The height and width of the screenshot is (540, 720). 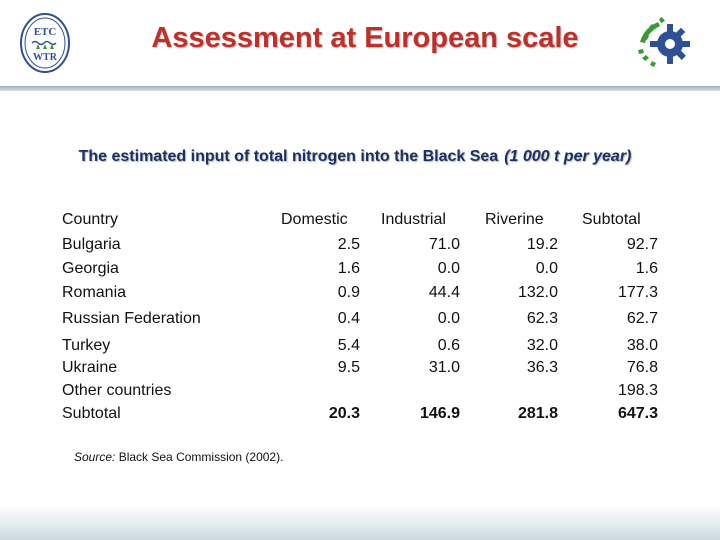 What do you see at coordinates (444, 292) in the screenshot?
I see `industrial-cell: 44.4` at bounding box center [444, 292].